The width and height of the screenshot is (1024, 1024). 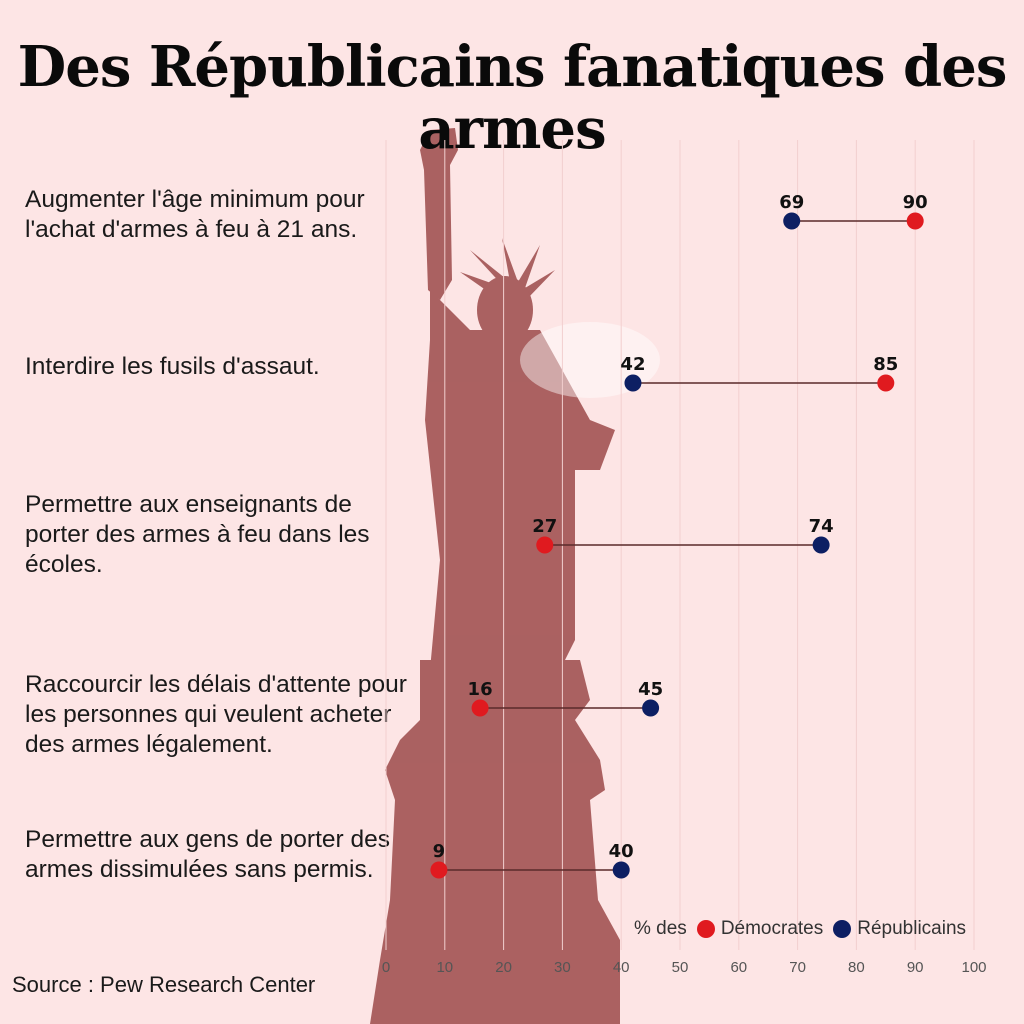 What do you see at coordinates (544, 526) in the screenshot?
I see `value-label-democrats-2: 27` at bounding box center [544, 526].